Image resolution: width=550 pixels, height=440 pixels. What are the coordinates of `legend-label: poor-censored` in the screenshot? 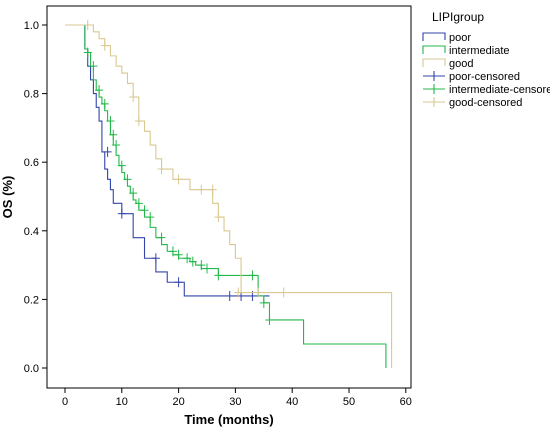 It's located at (484, 77).